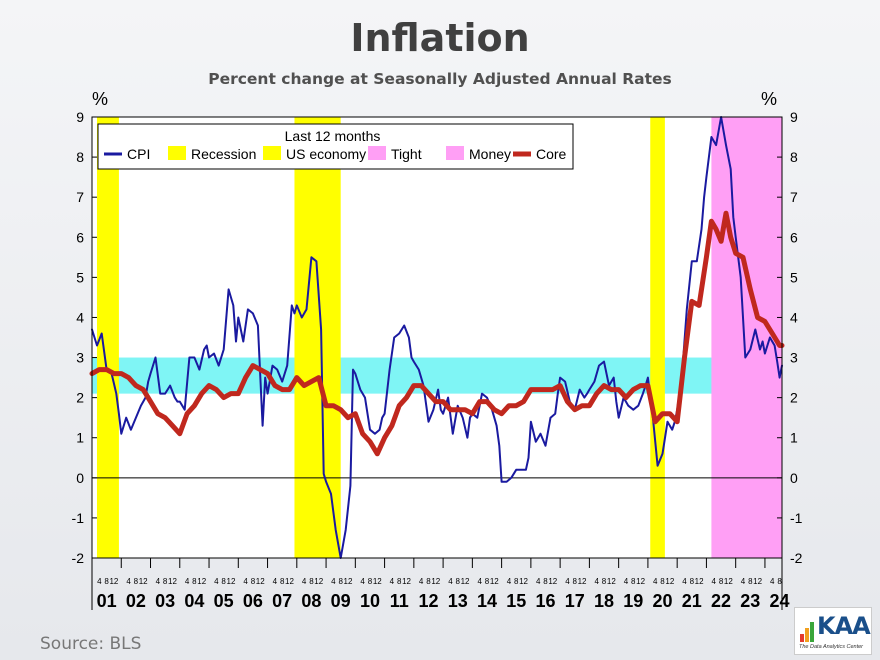  Describe the element at coordinates (575, 600) in the screenshot. I see `year-label: 17` at that location.